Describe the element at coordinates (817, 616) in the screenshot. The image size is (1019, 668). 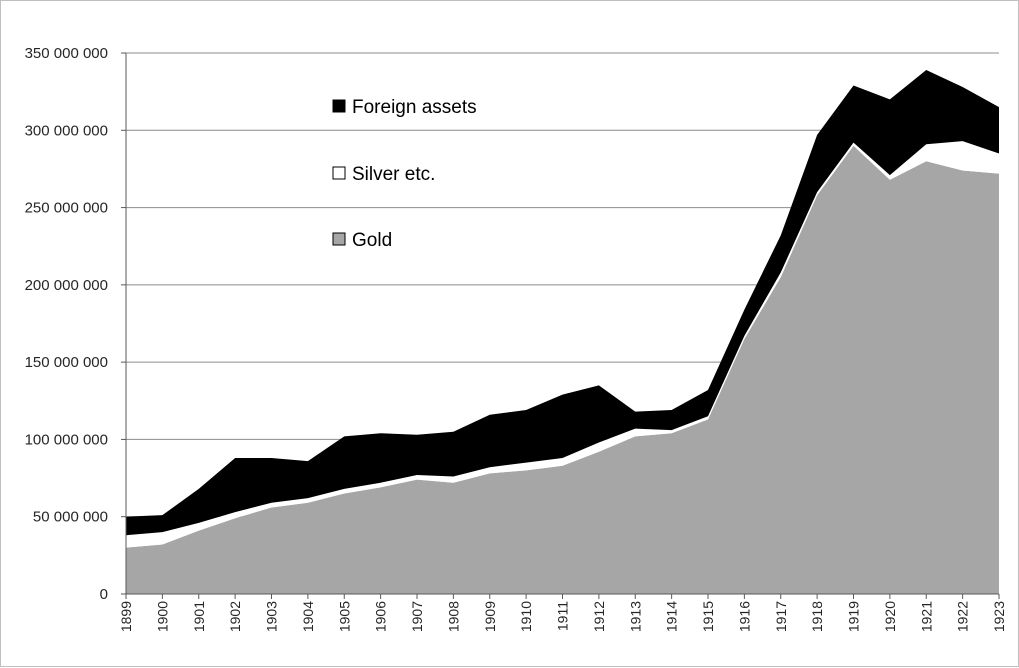
I see `x-tick-label: 1918` at that location.